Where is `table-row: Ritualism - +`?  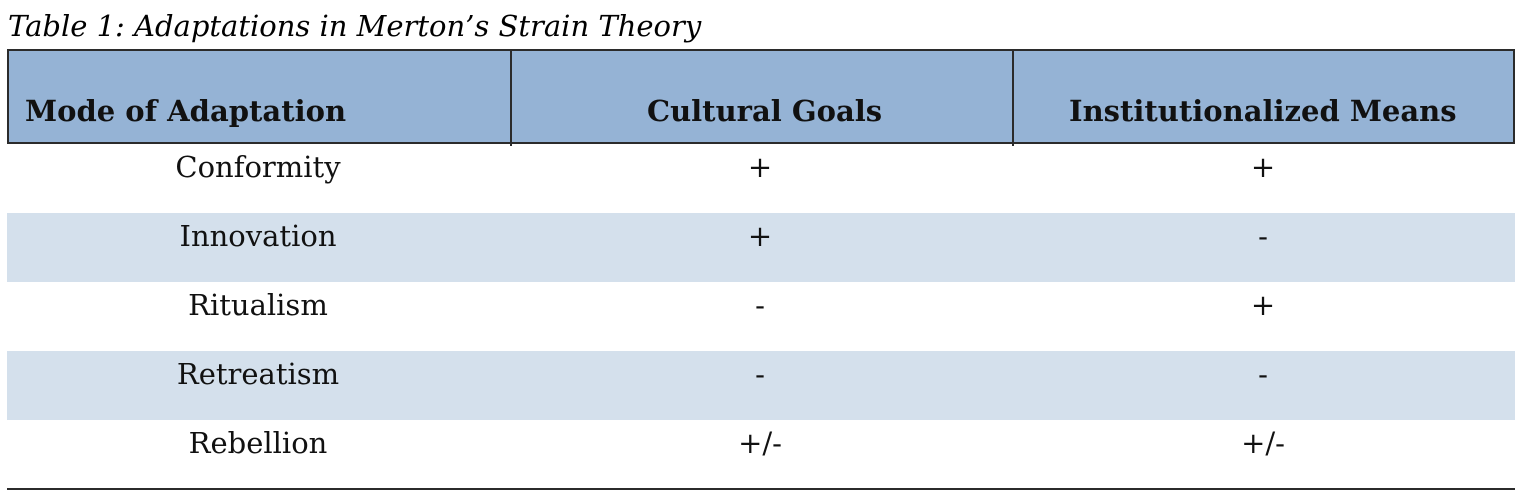
table-row: Ritualism - + is located at coordinates (761, 316).